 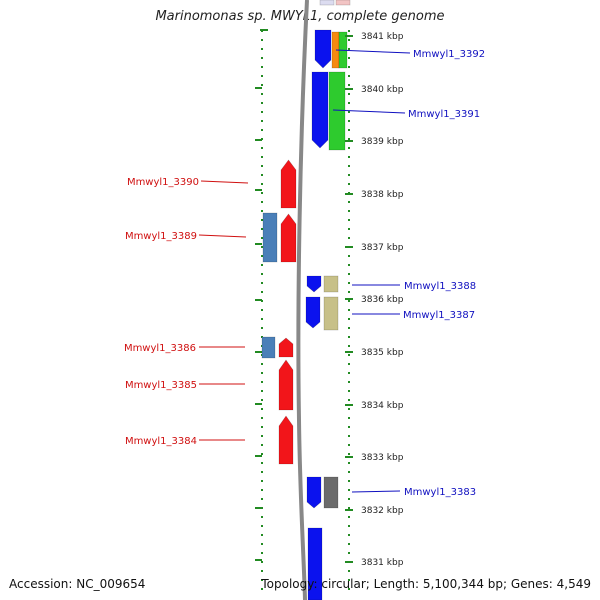 I want to click on gene-label: Mmwyl1_3383, so click(x=440, y=492).